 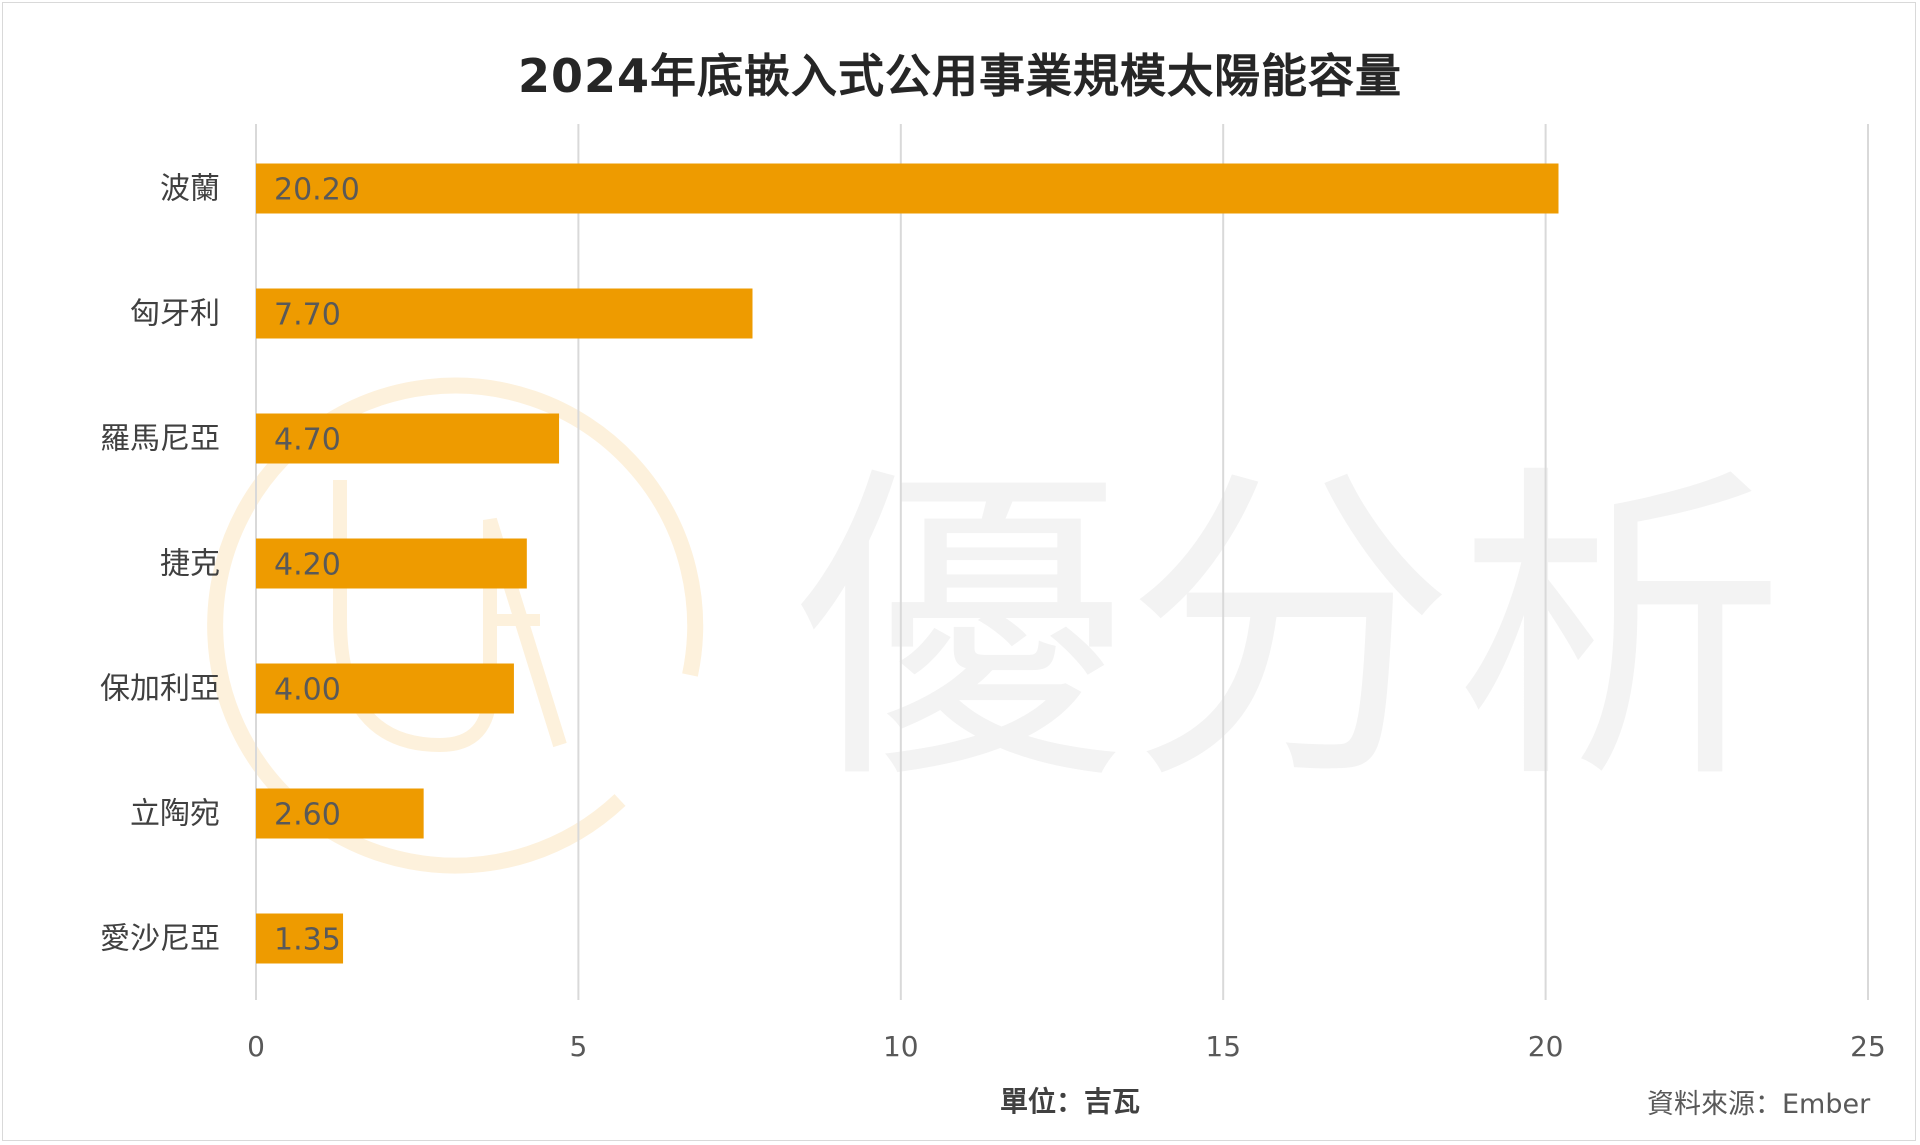 I want to click on data-label: 4.00, so click(x=307, y=690).